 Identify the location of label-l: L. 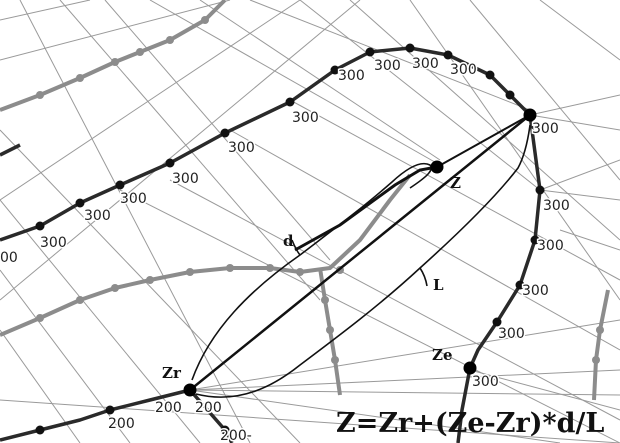
(438, 285).